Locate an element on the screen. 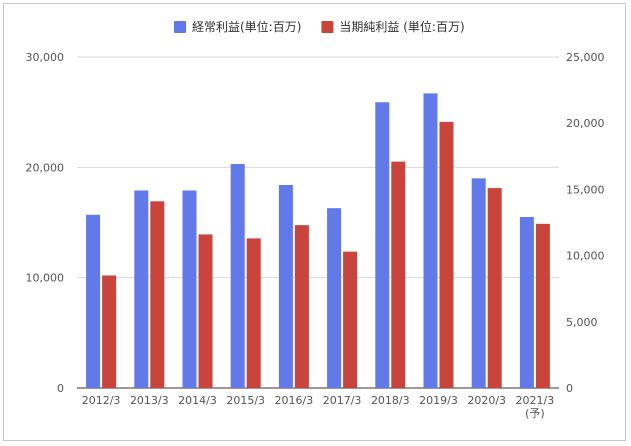 This screenshot has height=446, width=631. y-right-tick-label: 5,000 is located at coordinates (582, 322).